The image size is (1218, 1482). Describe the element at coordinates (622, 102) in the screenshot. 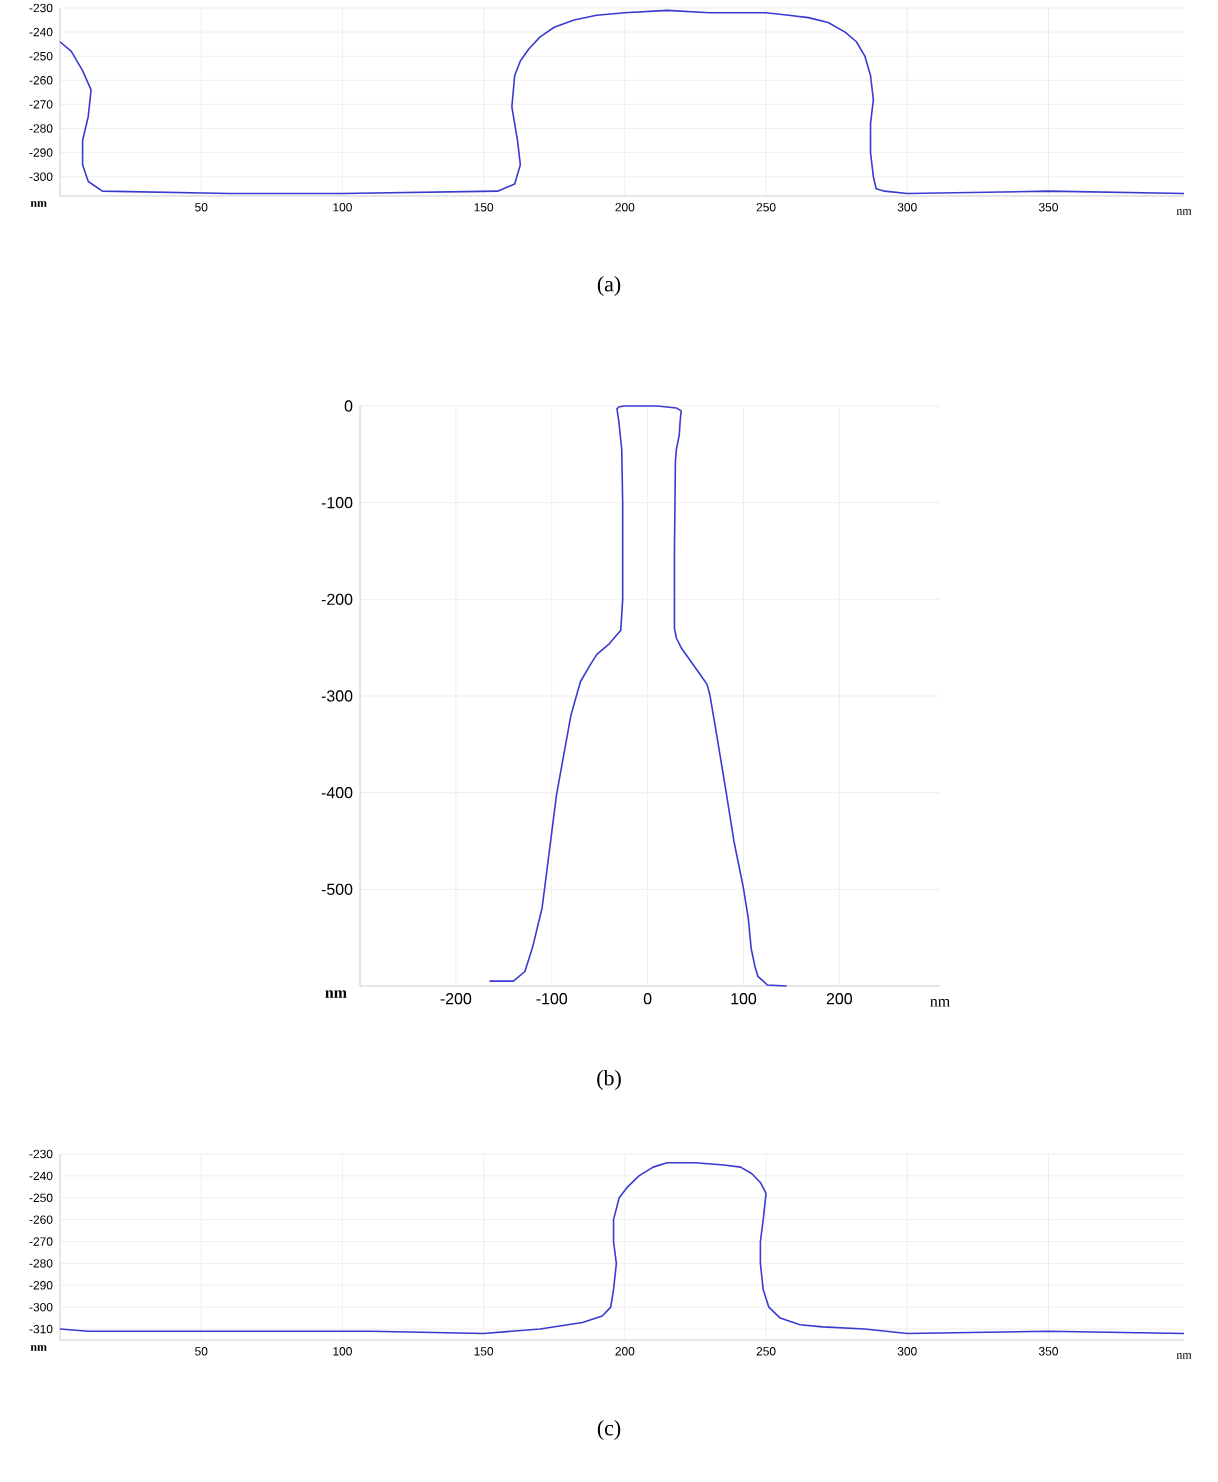

I see `line-series` at that location.